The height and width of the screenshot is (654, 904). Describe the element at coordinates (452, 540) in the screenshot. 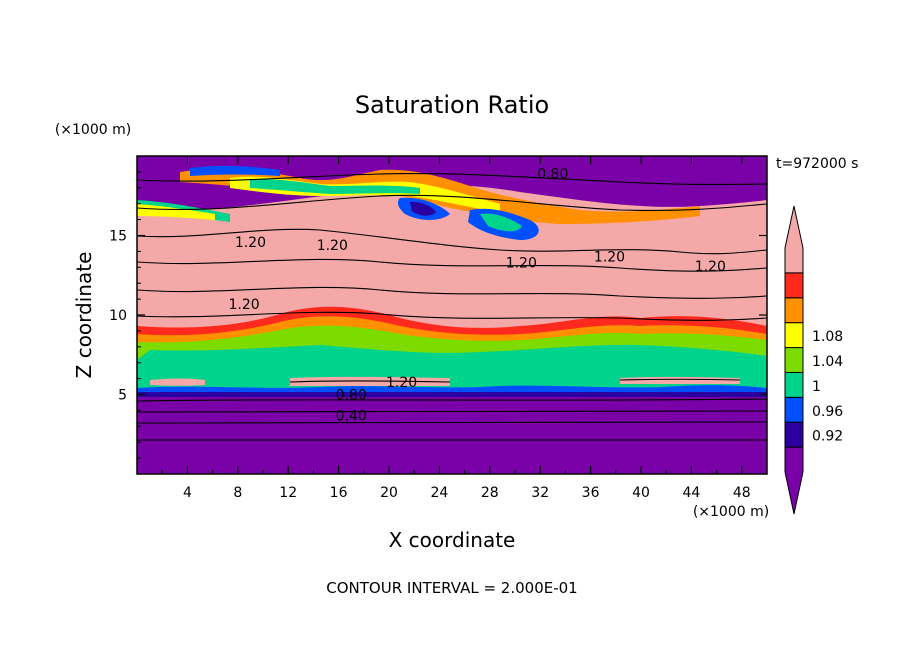

I see `x-axis-title: X coordinate` at that location.